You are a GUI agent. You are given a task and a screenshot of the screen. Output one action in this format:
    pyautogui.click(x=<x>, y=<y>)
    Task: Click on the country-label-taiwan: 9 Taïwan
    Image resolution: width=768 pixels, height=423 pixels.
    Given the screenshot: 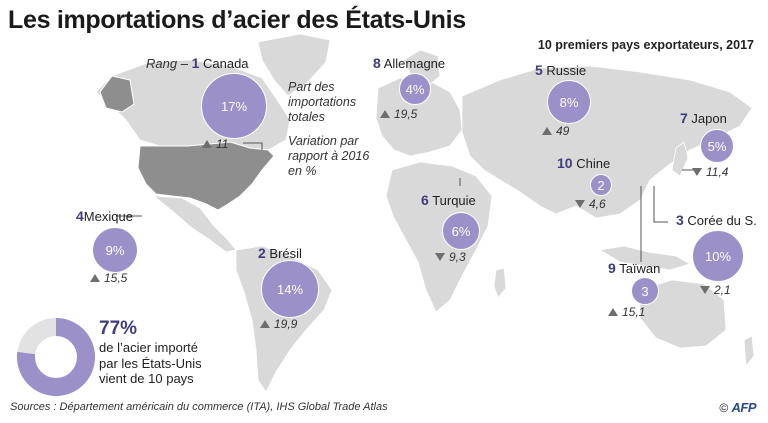 What is the action you would take?
    pyautogui.click(x=634, y=268)
    